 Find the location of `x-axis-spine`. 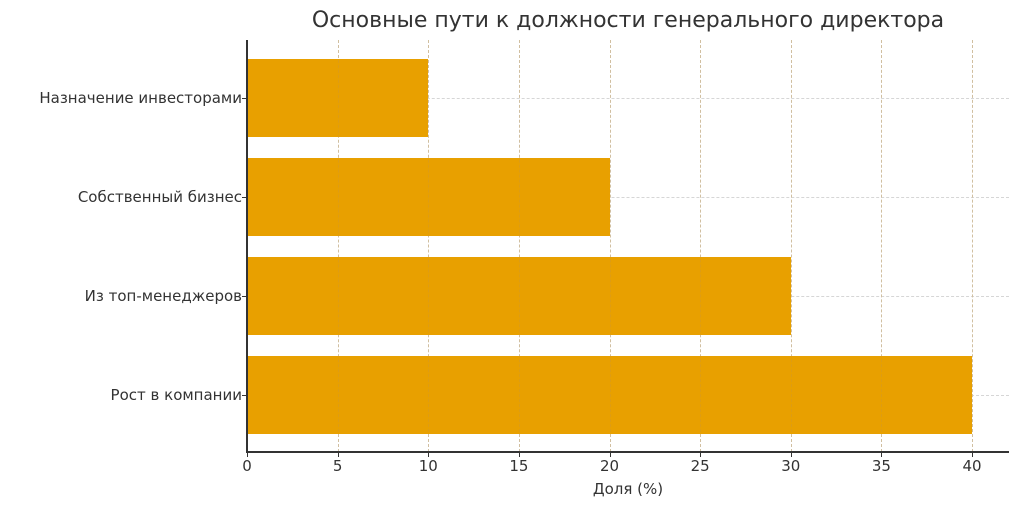

x-axis-spine is located at coordinates (627, 452).